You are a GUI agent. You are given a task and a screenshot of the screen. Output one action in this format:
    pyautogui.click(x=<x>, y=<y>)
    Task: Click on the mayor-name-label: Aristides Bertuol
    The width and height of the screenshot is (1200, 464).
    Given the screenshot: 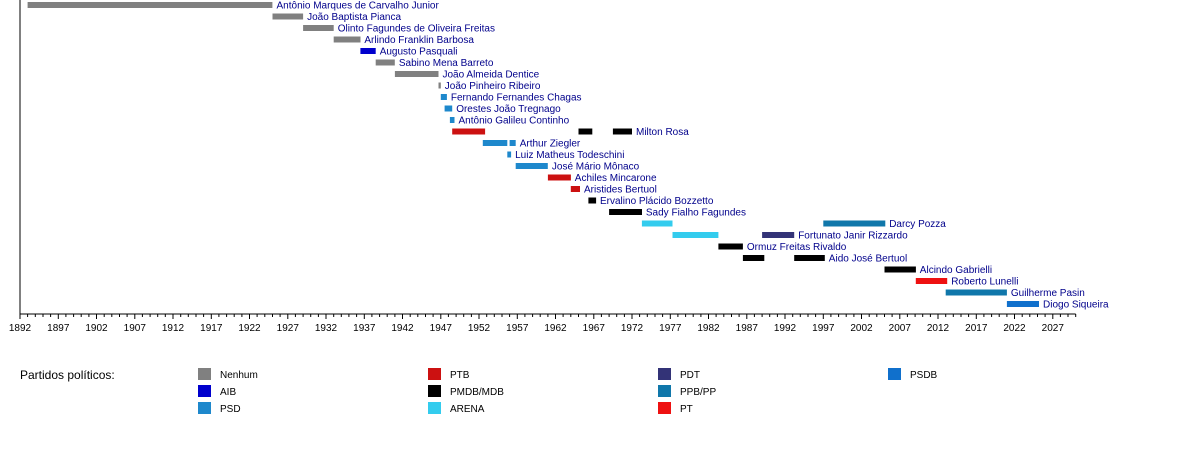 What is the action you would take?
    pyautogui.click(x=620, y=190)
    